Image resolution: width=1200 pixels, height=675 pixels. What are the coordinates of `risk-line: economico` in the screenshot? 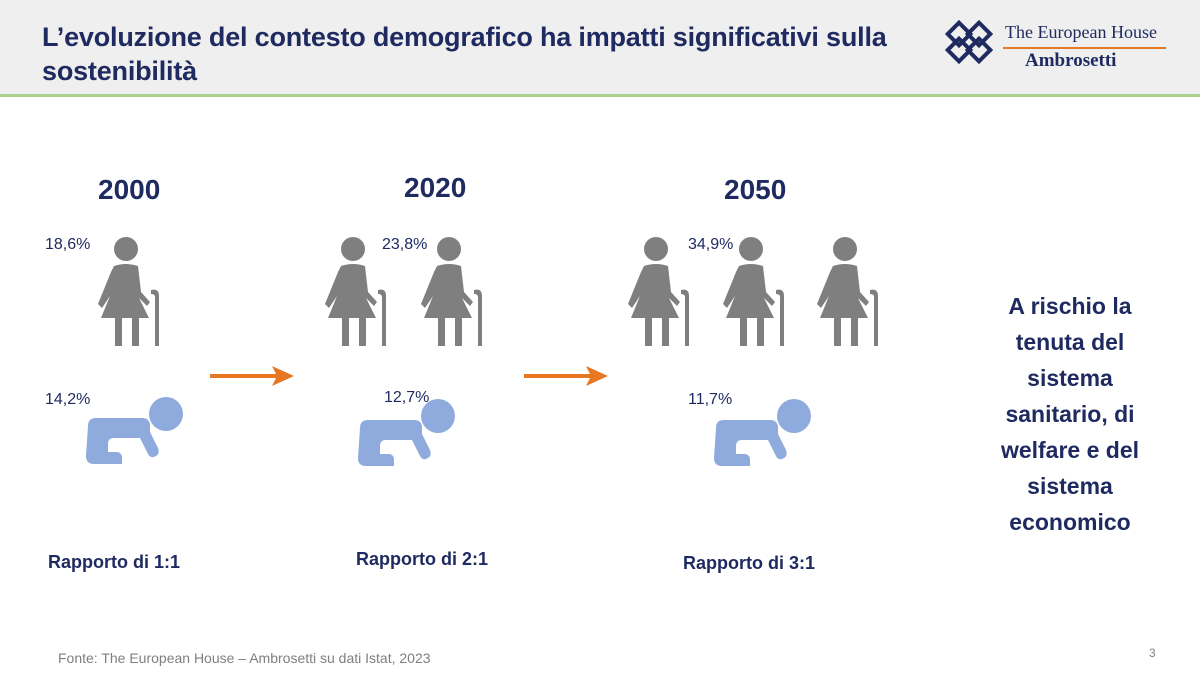 It's located at (1070, 522).